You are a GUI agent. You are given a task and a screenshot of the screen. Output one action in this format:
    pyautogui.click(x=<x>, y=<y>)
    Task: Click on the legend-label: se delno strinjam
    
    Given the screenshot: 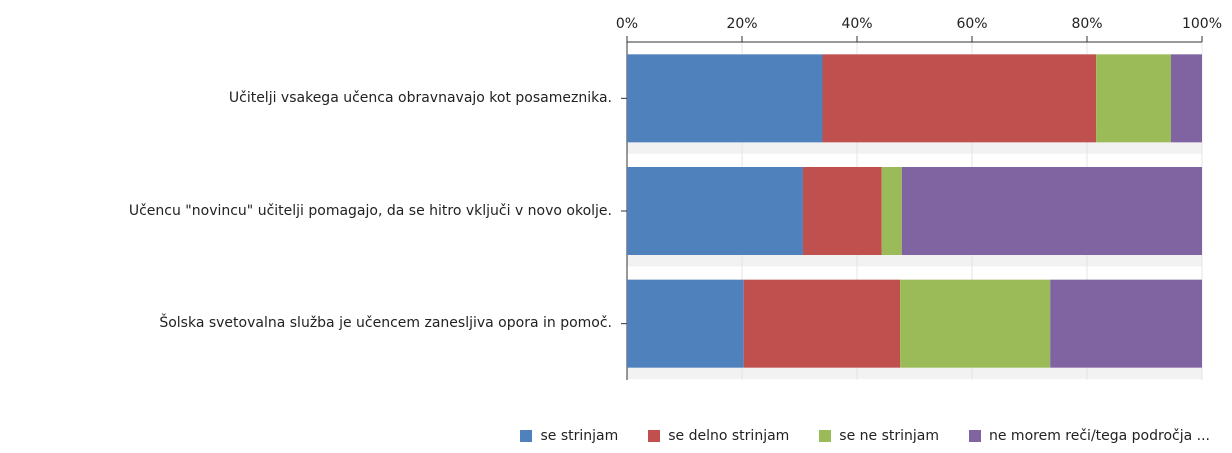 What is the action you would take?
    pyautogui.click(x=729, y=436)
    